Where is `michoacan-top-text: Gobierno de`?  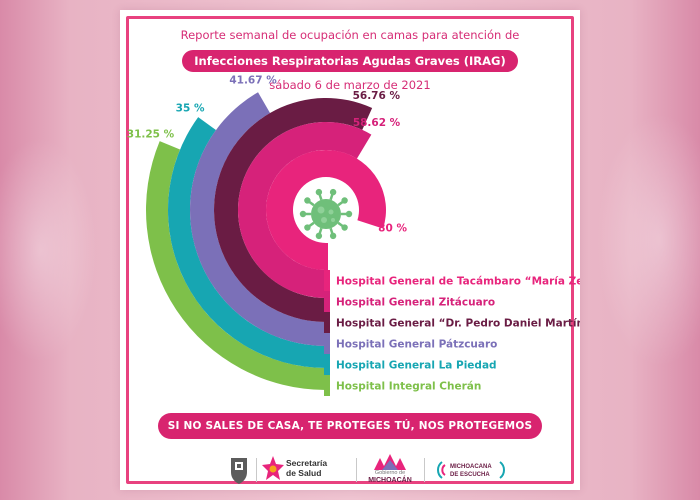
michoacan-top-text: Gobierno de is located at coordinates (390, 473).